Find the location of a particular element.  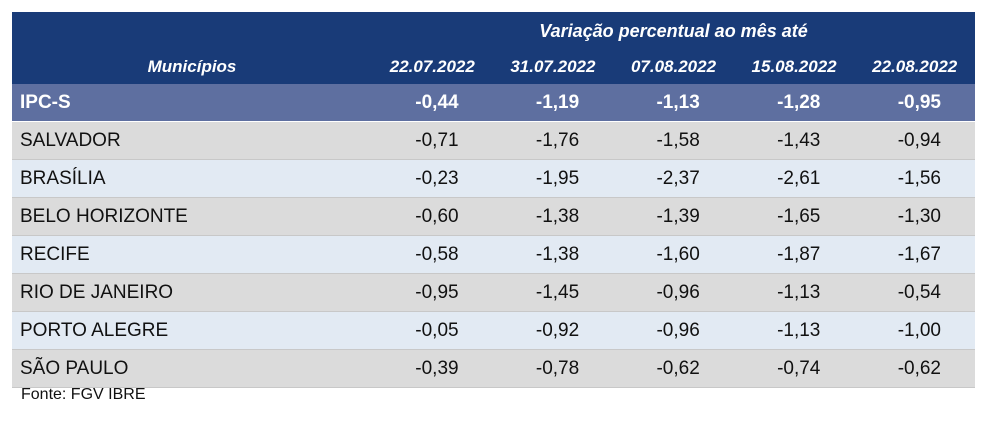

cell-value: -0,74 is located at coordinates (794, 368).